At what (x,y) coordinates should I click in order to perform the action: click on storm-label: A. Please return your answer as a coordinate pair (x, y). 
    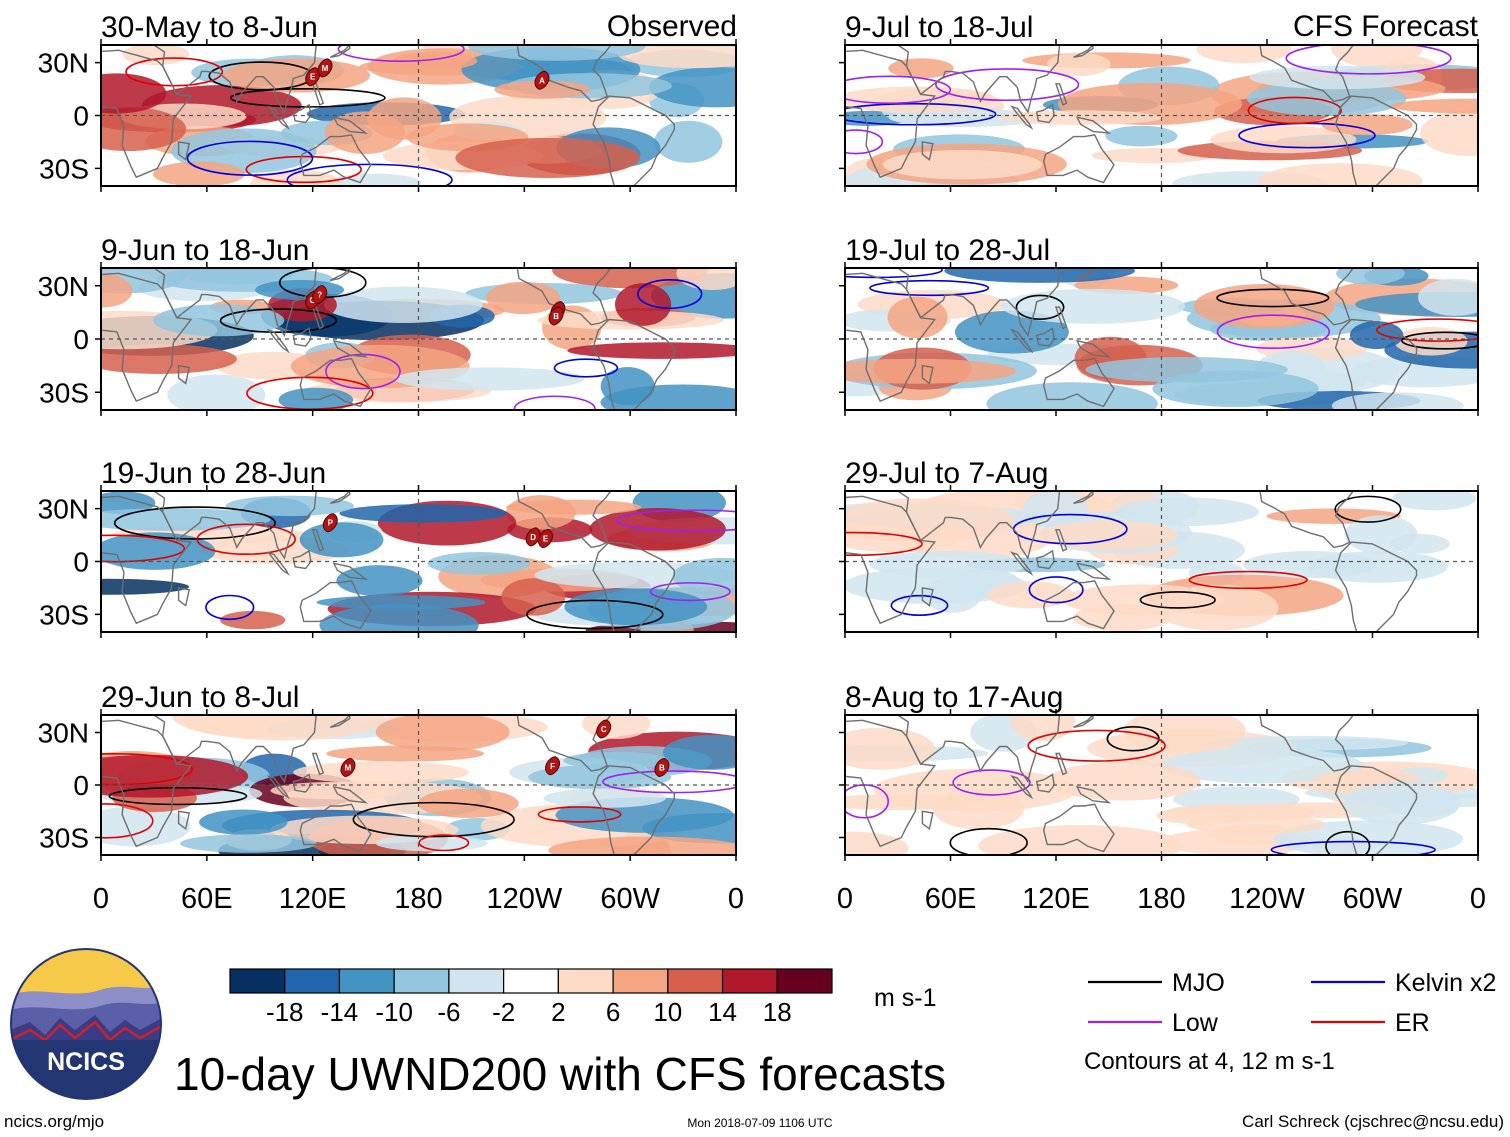
    Looking at the image, I should click on (542, 80).